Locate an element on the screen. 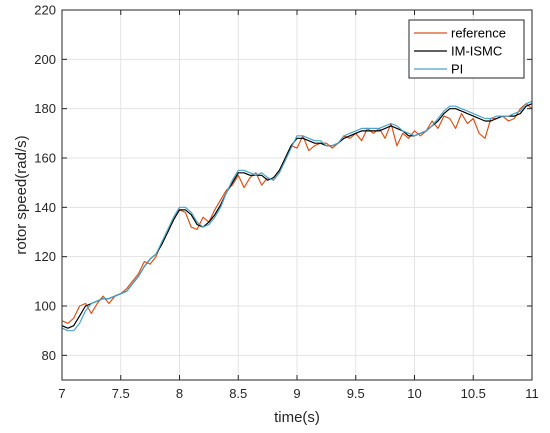 The height and width of the screenshot is (433, 550). legend-label-reference: reference is located at coordinates (478, 33).